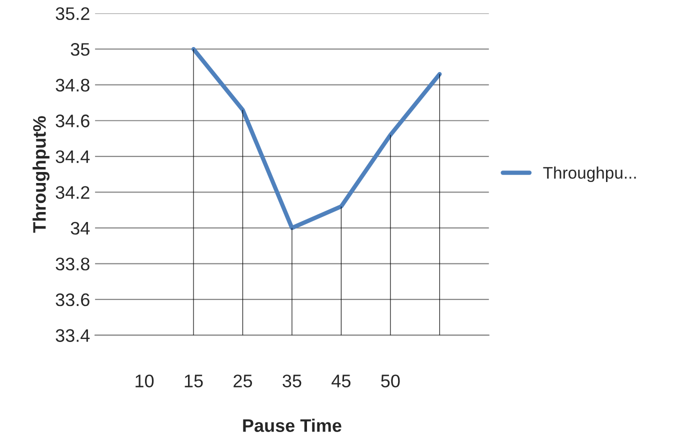  Describe the element at coordinates (73, 335) in the screenshot. I see `y-tick-label: 33.4` at that location.